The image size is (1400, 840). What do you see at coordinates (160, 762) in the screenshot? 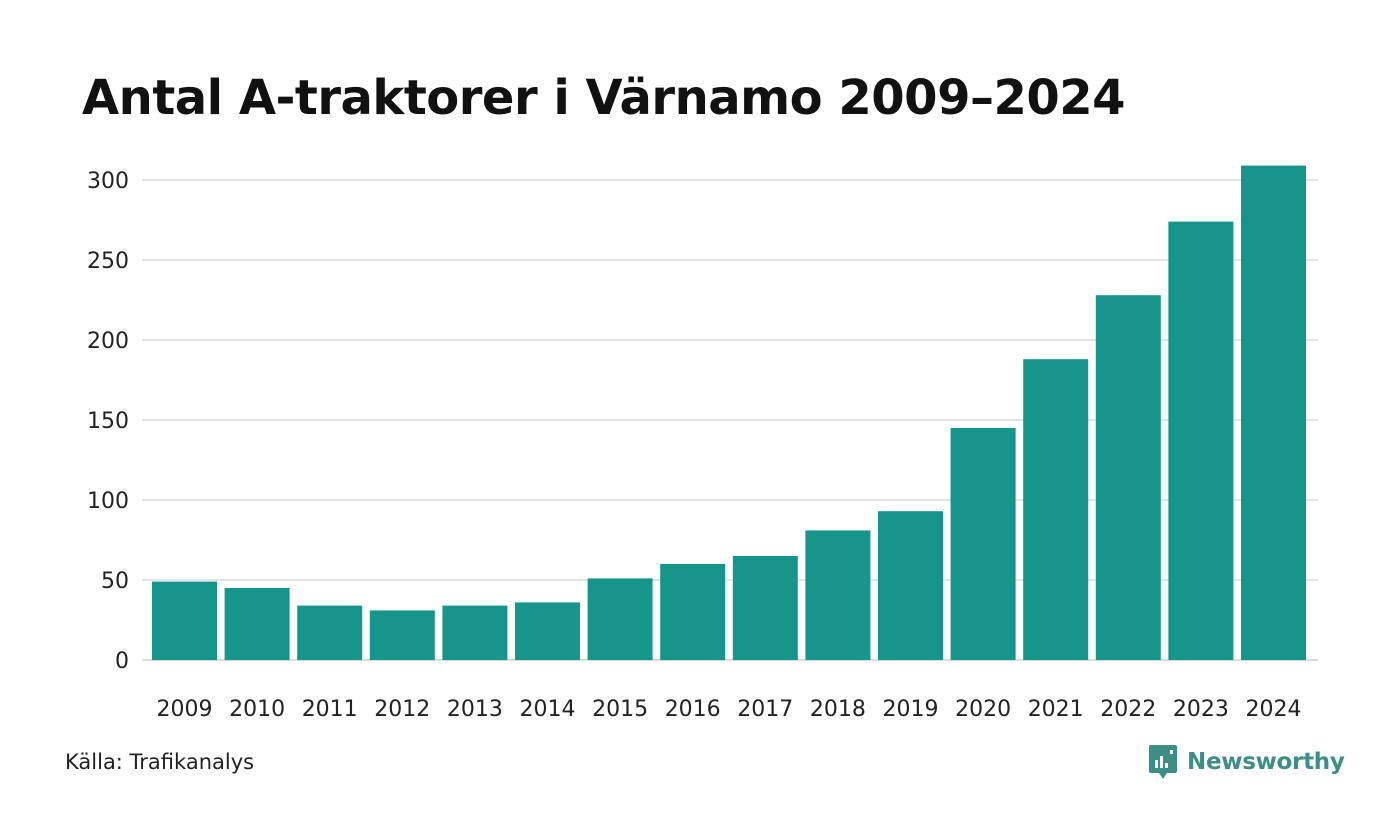
I see `source-note: Källa: Trafikanalys` at bounding box center [160, 762].